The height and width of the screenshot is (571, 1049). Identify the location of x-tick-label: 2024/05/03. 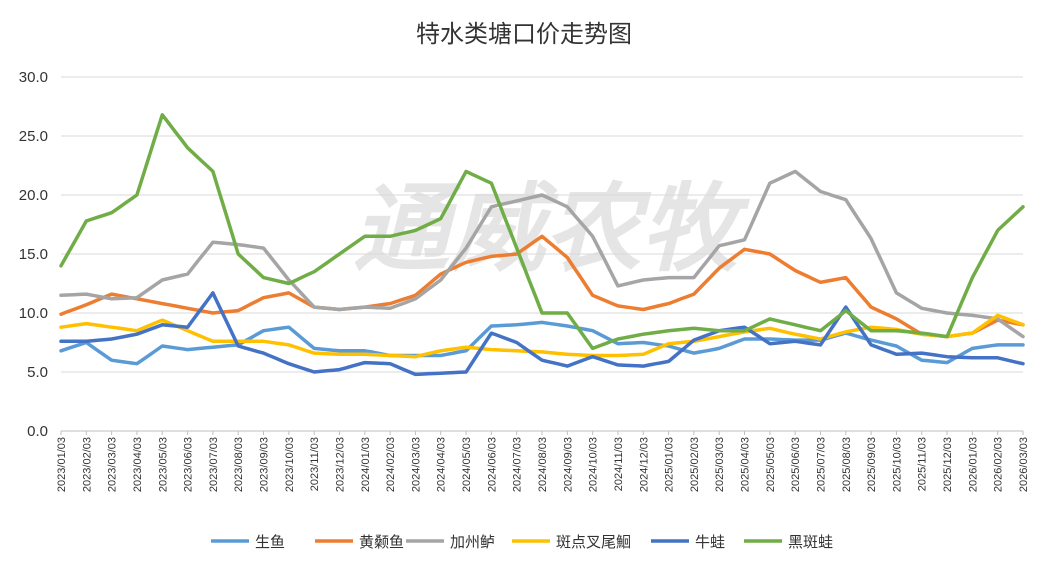
(467, 464).